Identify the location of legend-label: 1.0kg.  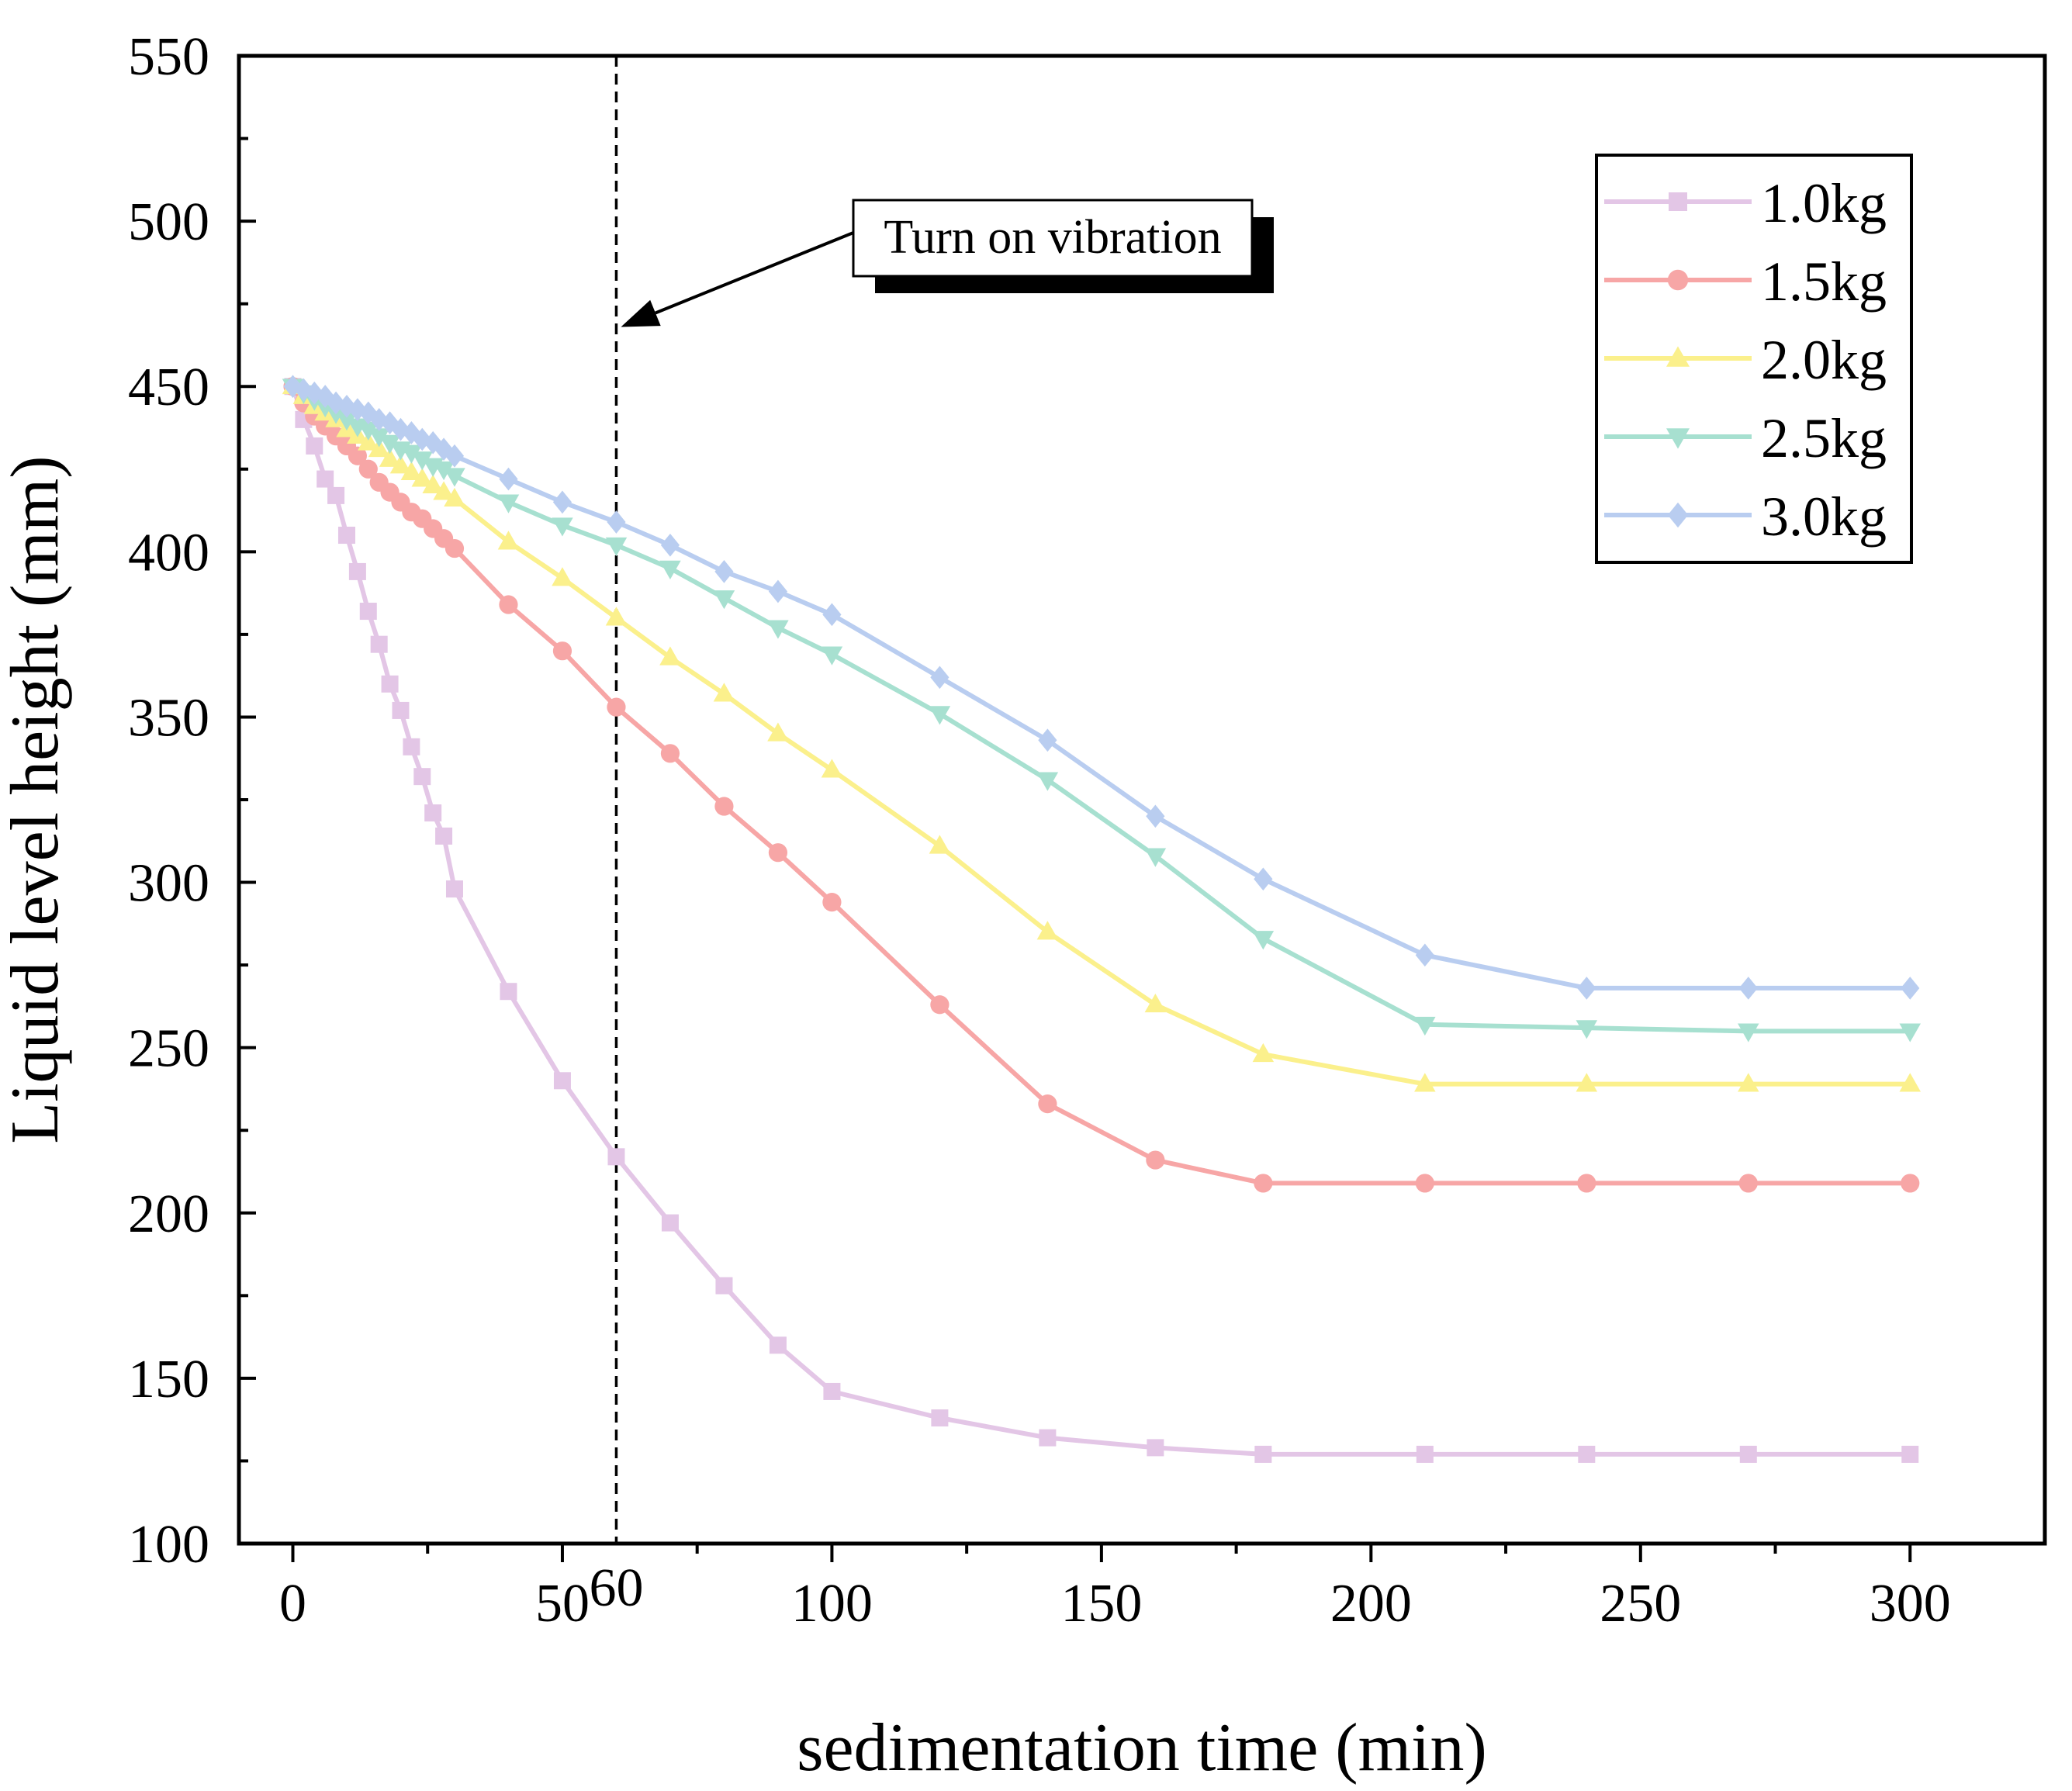
(1824, 203).